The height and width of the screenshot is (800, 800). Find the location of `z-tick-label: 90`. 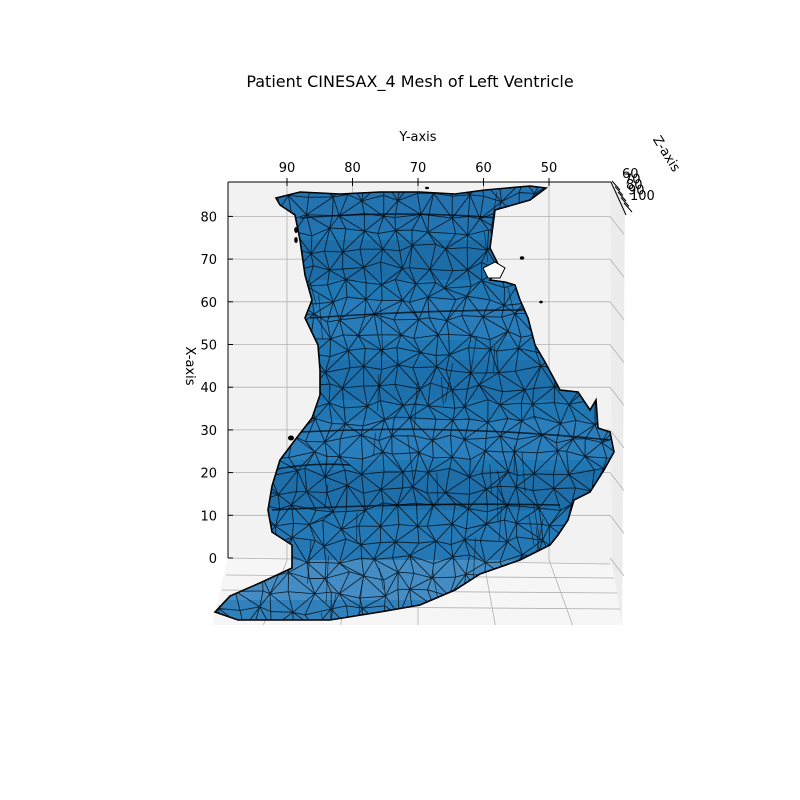

z-tick-label: 90 is located at coordinates (636, 191).